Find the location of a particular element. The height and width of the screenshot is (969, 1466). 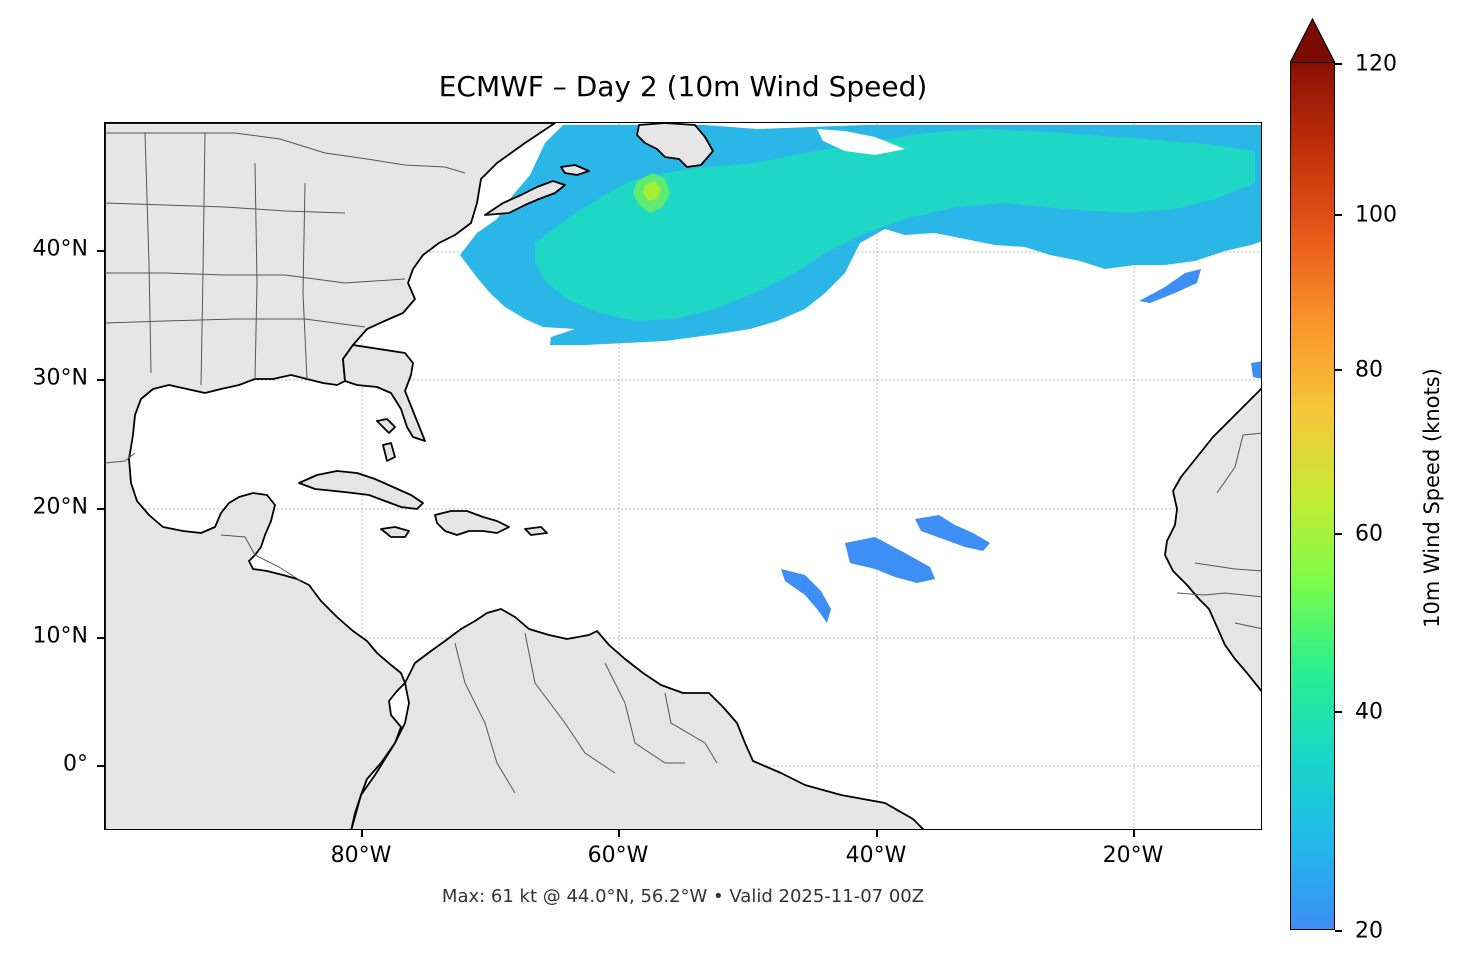

map-title: ECMWF – Day 2 (10m Wind Speed) is located at coordinates (683, 86).